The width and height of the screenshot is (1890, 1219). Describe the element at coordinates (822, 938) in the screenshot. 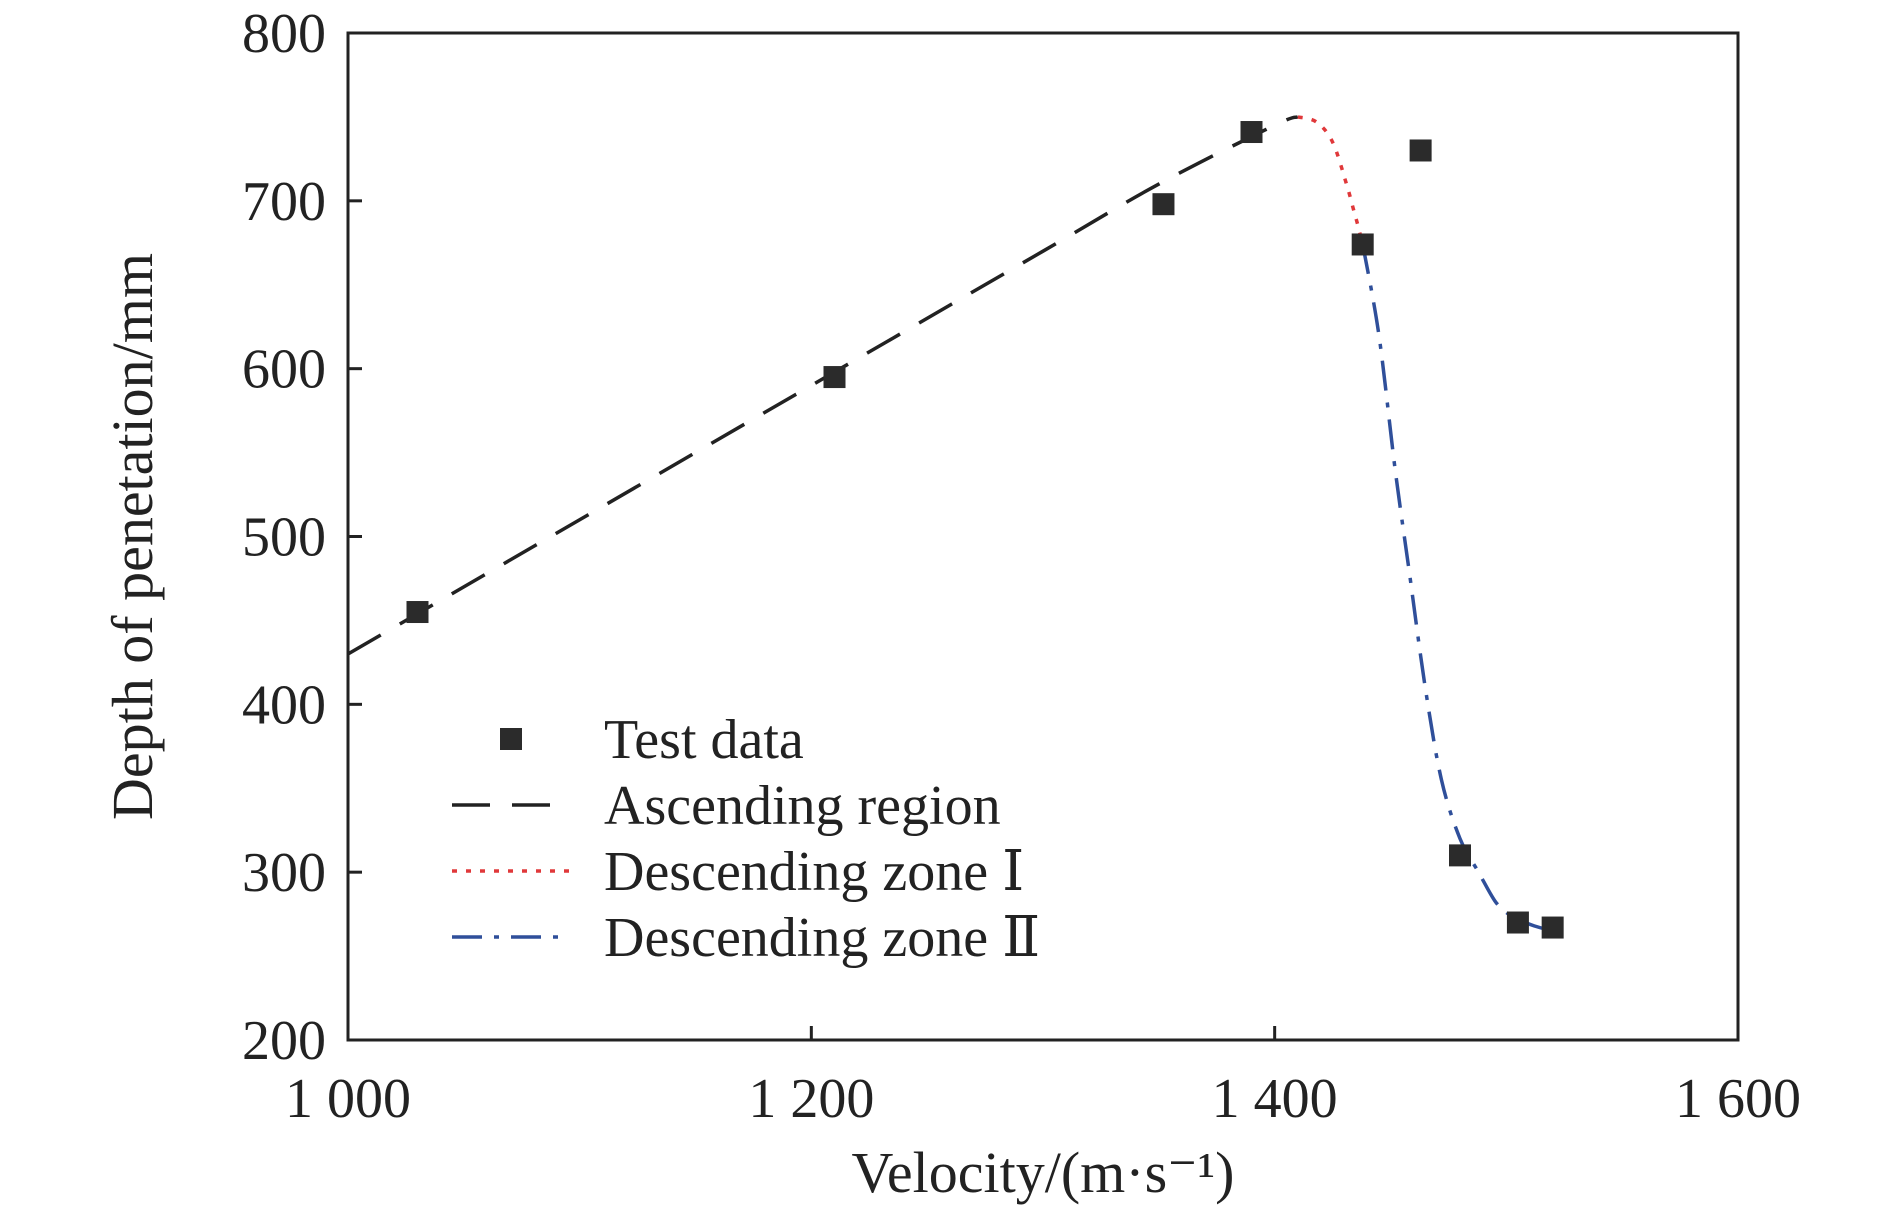

I see `legend-label: Descending zone Ⅱ` at that location.